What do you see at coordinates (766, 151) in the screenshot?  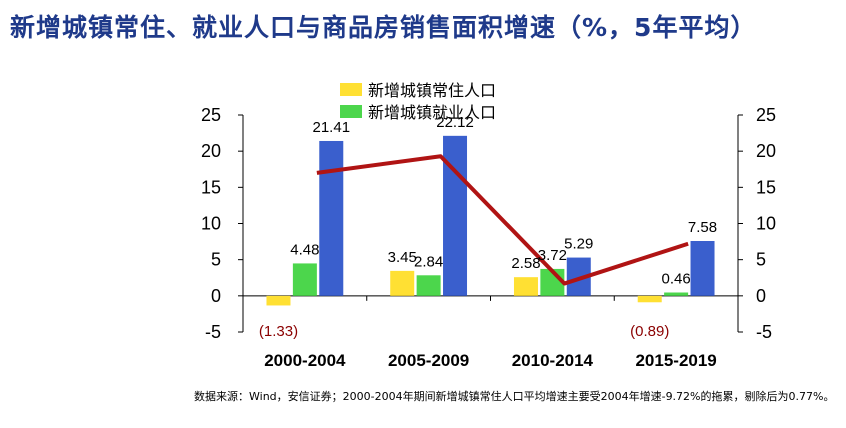 I see `right-tick-label: 20` at bounding box center [766, 151].